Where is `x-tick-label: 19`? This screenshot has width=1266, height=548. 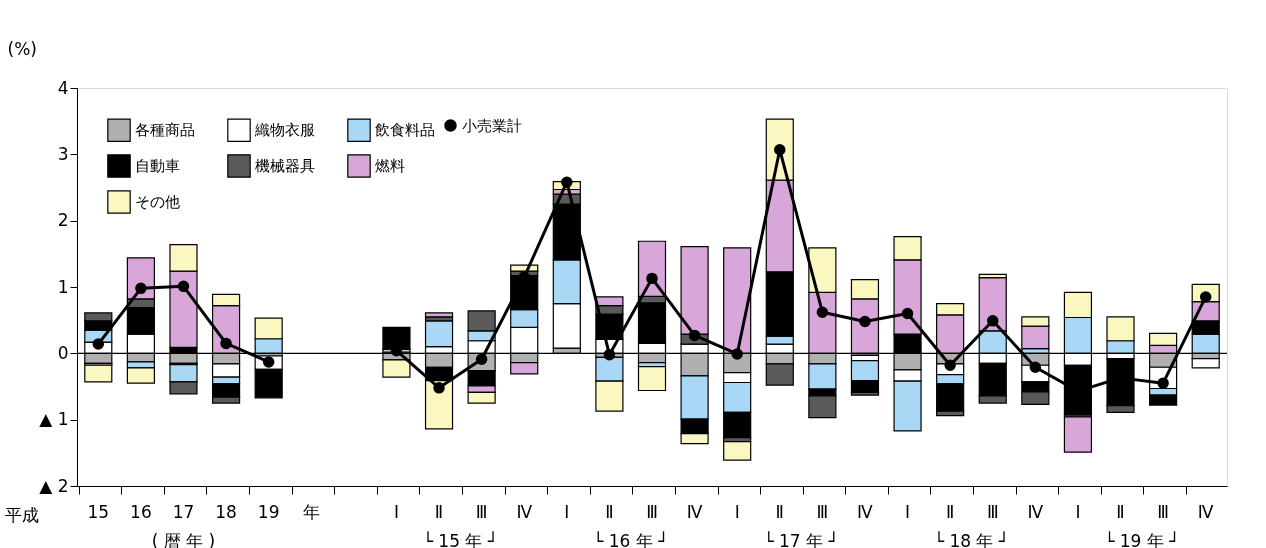 x-tick-label: 19 is located at coordinates (268, 511).